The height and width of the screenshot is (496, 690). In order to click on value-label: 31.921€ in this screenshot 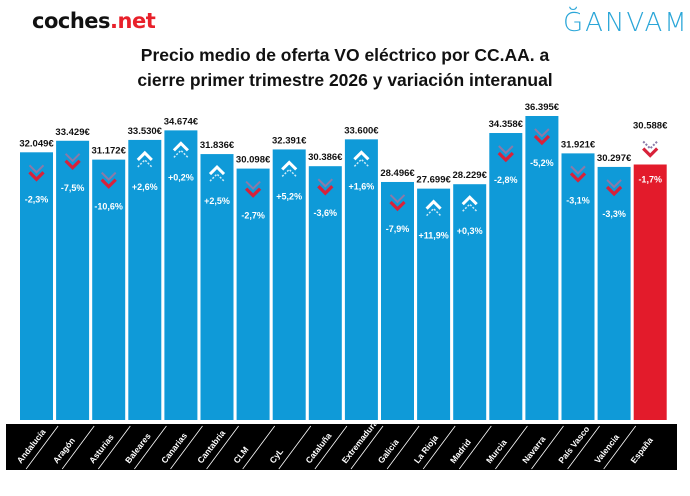, I will do `click(578, 144)`.